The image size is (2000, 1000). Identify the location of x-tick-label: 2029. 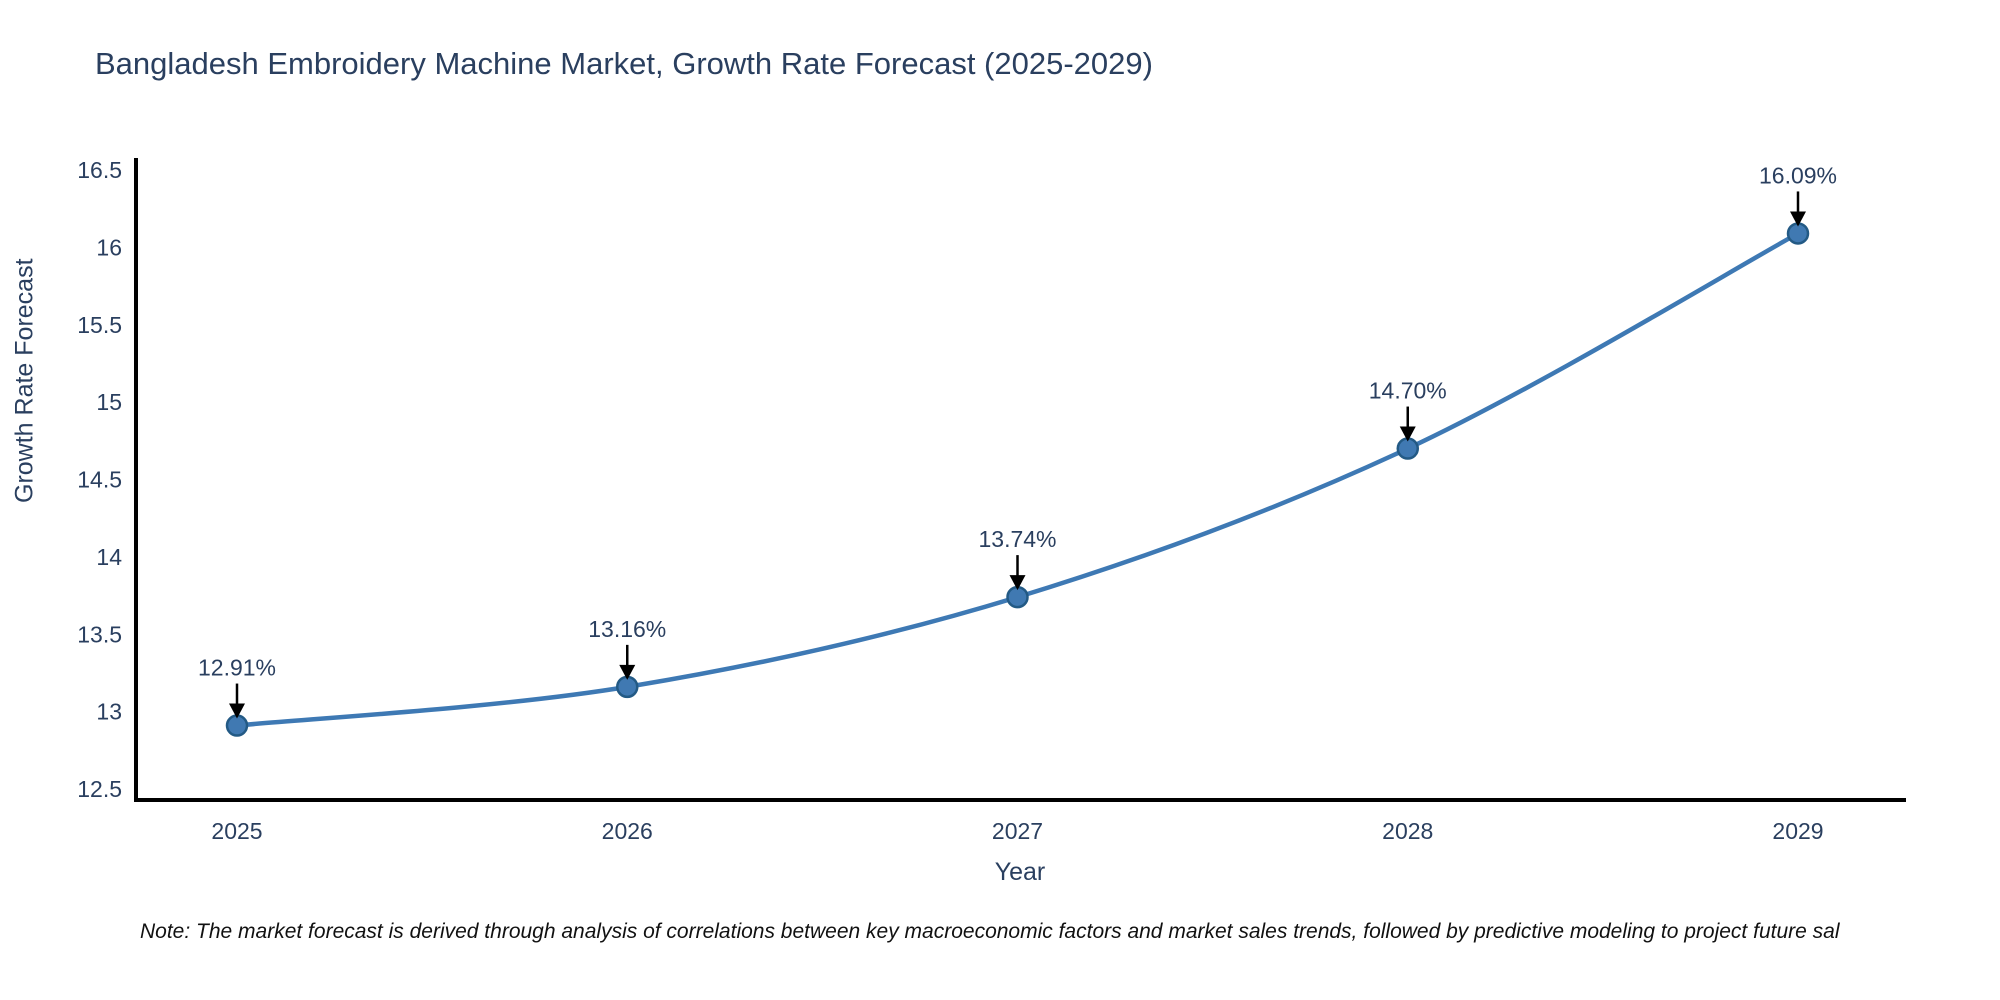
(1797, 831).